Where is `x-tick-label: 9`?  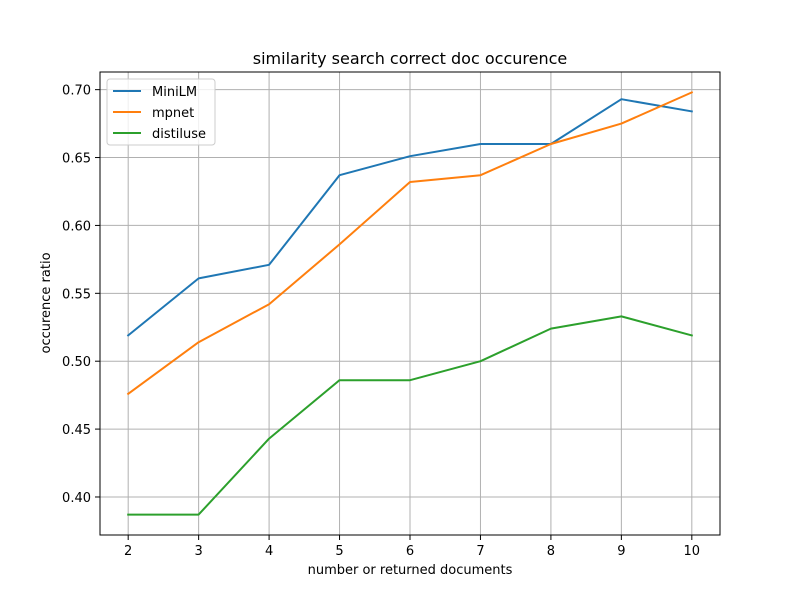 x-tick-label: 9 is located at coordinates (621, 551).